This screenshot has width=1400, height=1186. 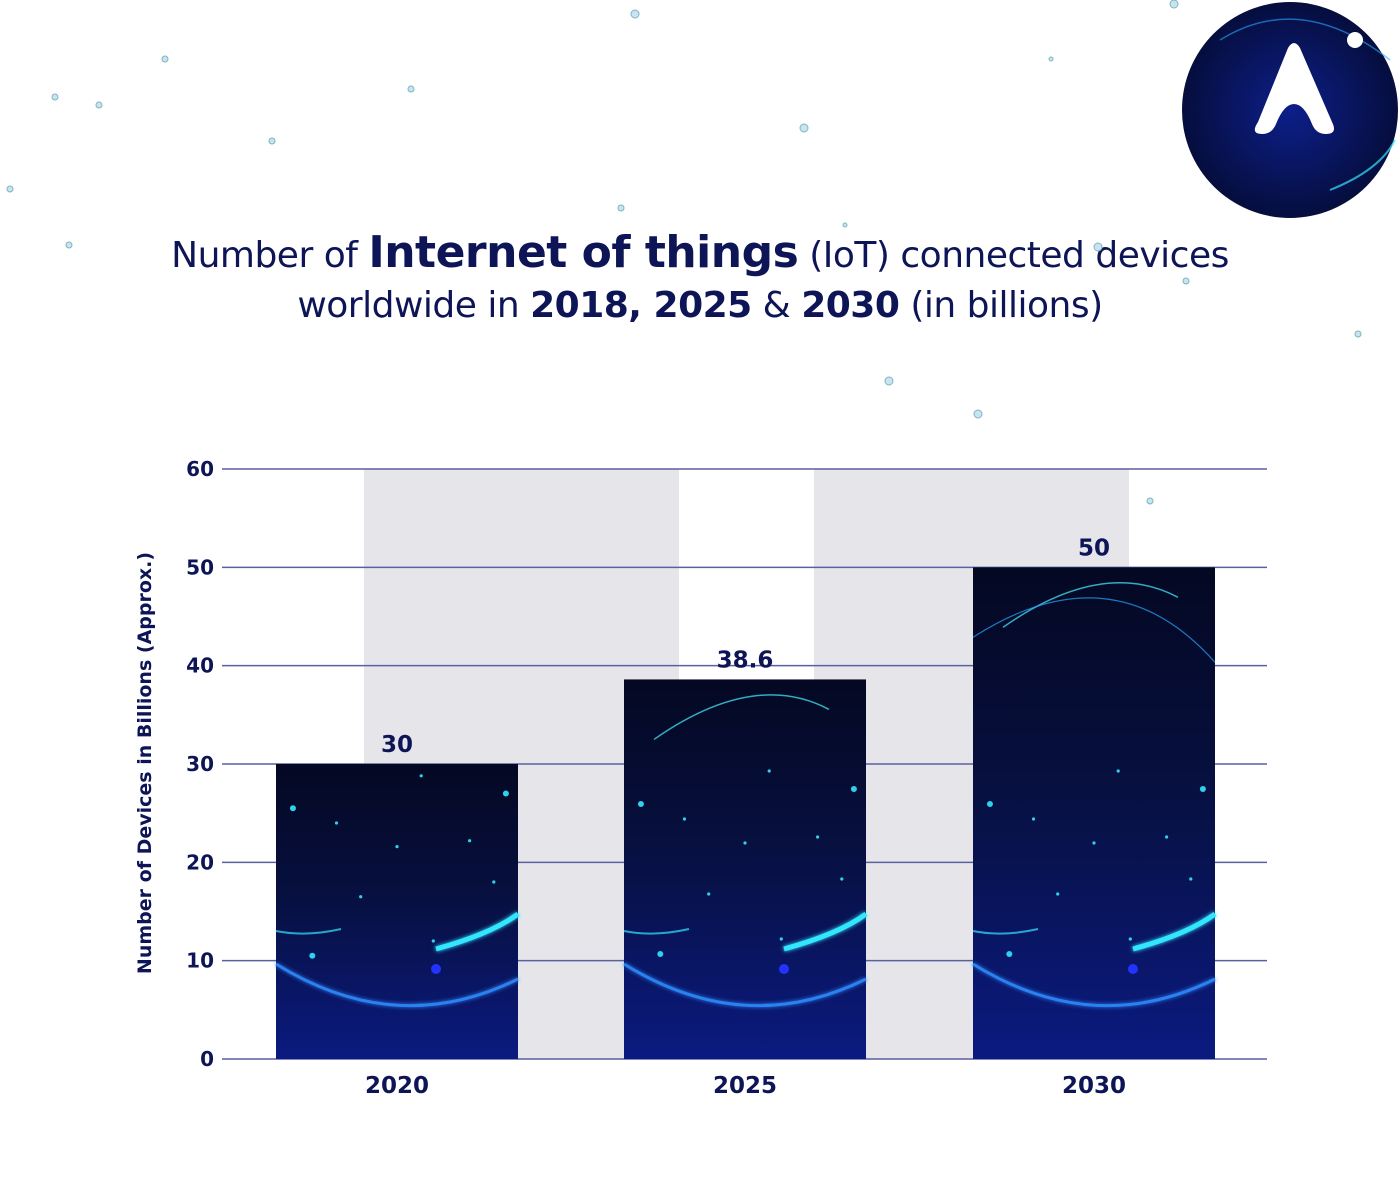 What do you see at coordinates (1001, 305) in the screenshot?
I see `title-part4: (in billions)` at bounding box center [1001, 305].